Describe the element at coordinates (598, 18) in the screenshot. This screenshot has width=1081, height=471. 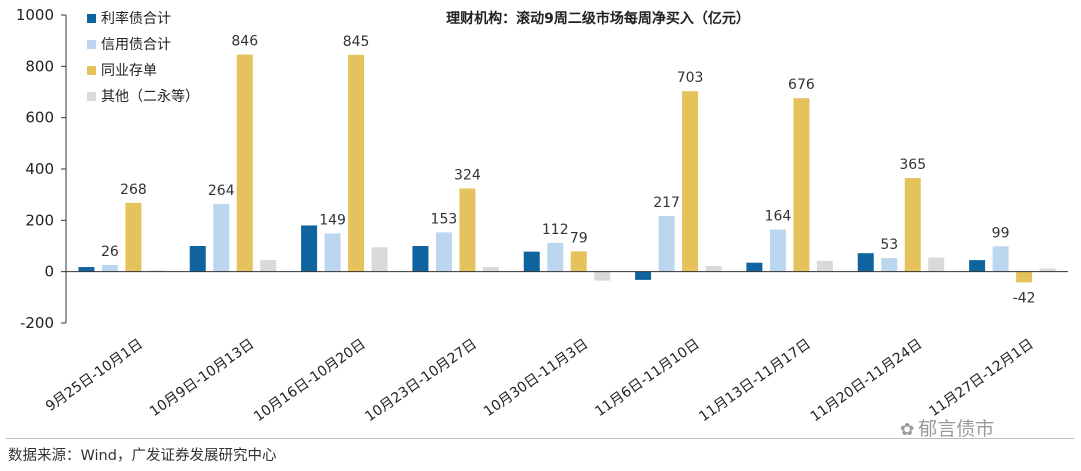
I see `chart-title: 理财机构：滚动9周二级市场每周净买入（亿元）` at that location.